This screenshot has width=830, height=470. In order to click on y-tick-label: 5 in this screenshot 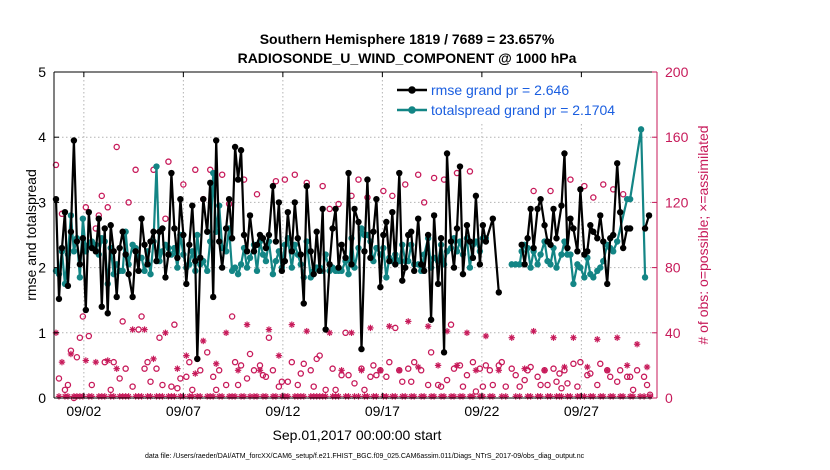, I will do `click(42, 72)`.